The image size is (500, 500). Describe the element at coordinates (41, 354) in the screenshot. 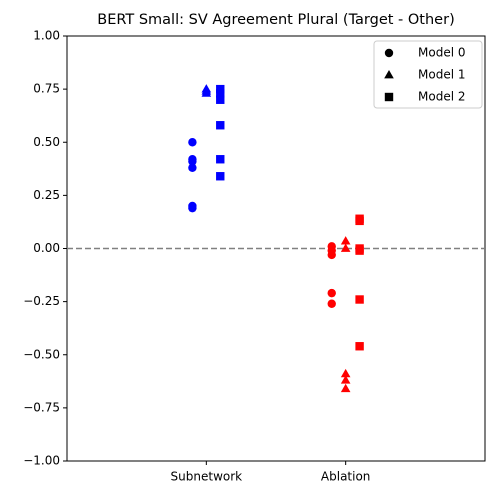

I see `y-tick-label: −0.50` at that location.